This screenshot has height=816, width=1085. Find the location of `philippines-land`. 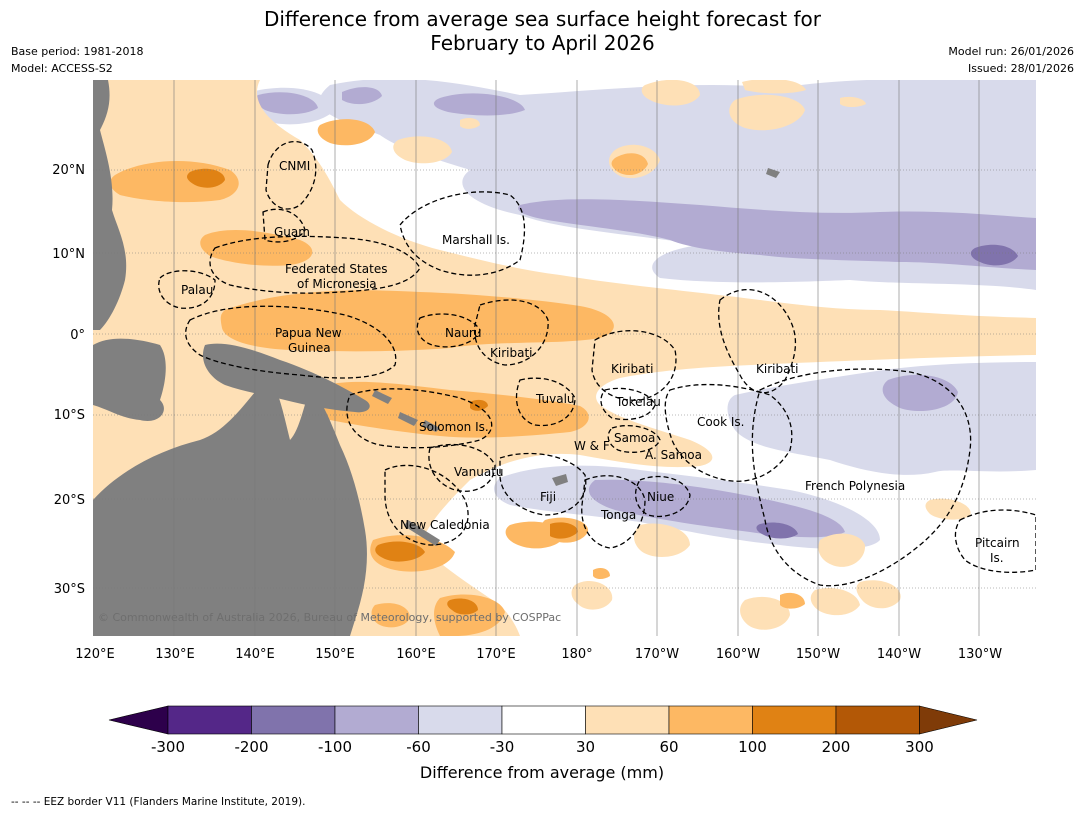

philippines-land is located at coordinates (110, 205).